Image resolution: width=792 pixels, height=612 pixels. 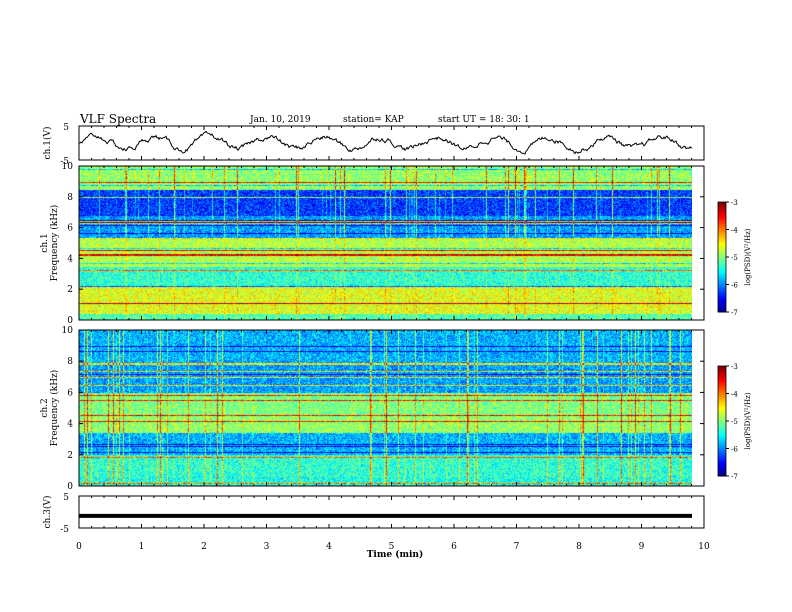 I want to click on station-label: station= KAP, so click(x=373, y=120).